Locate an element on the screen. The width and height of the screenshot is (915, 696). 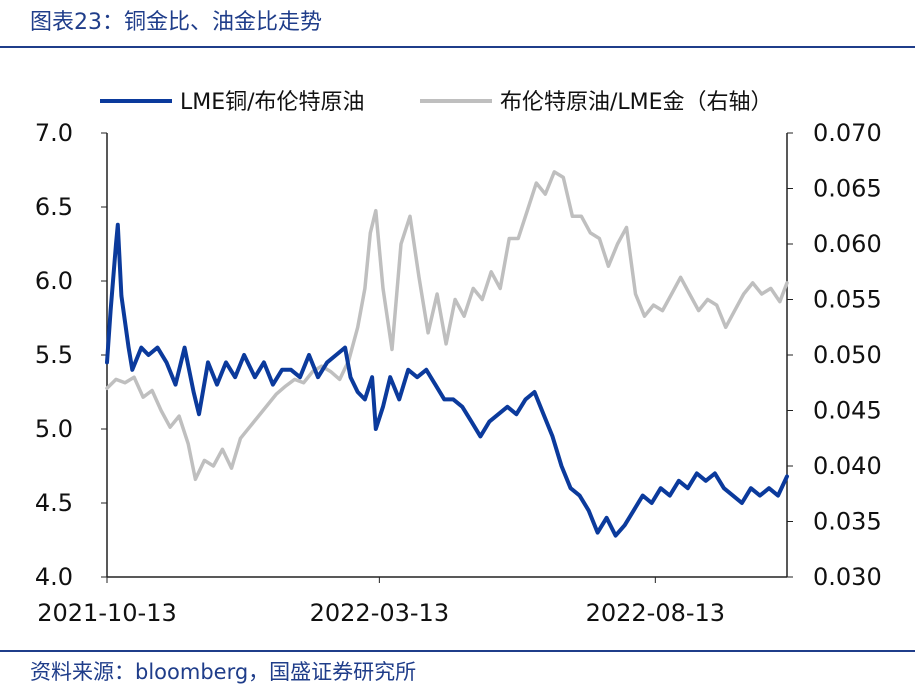
y-right-tick-label: 0.050 is located at coordinates (847, 355).